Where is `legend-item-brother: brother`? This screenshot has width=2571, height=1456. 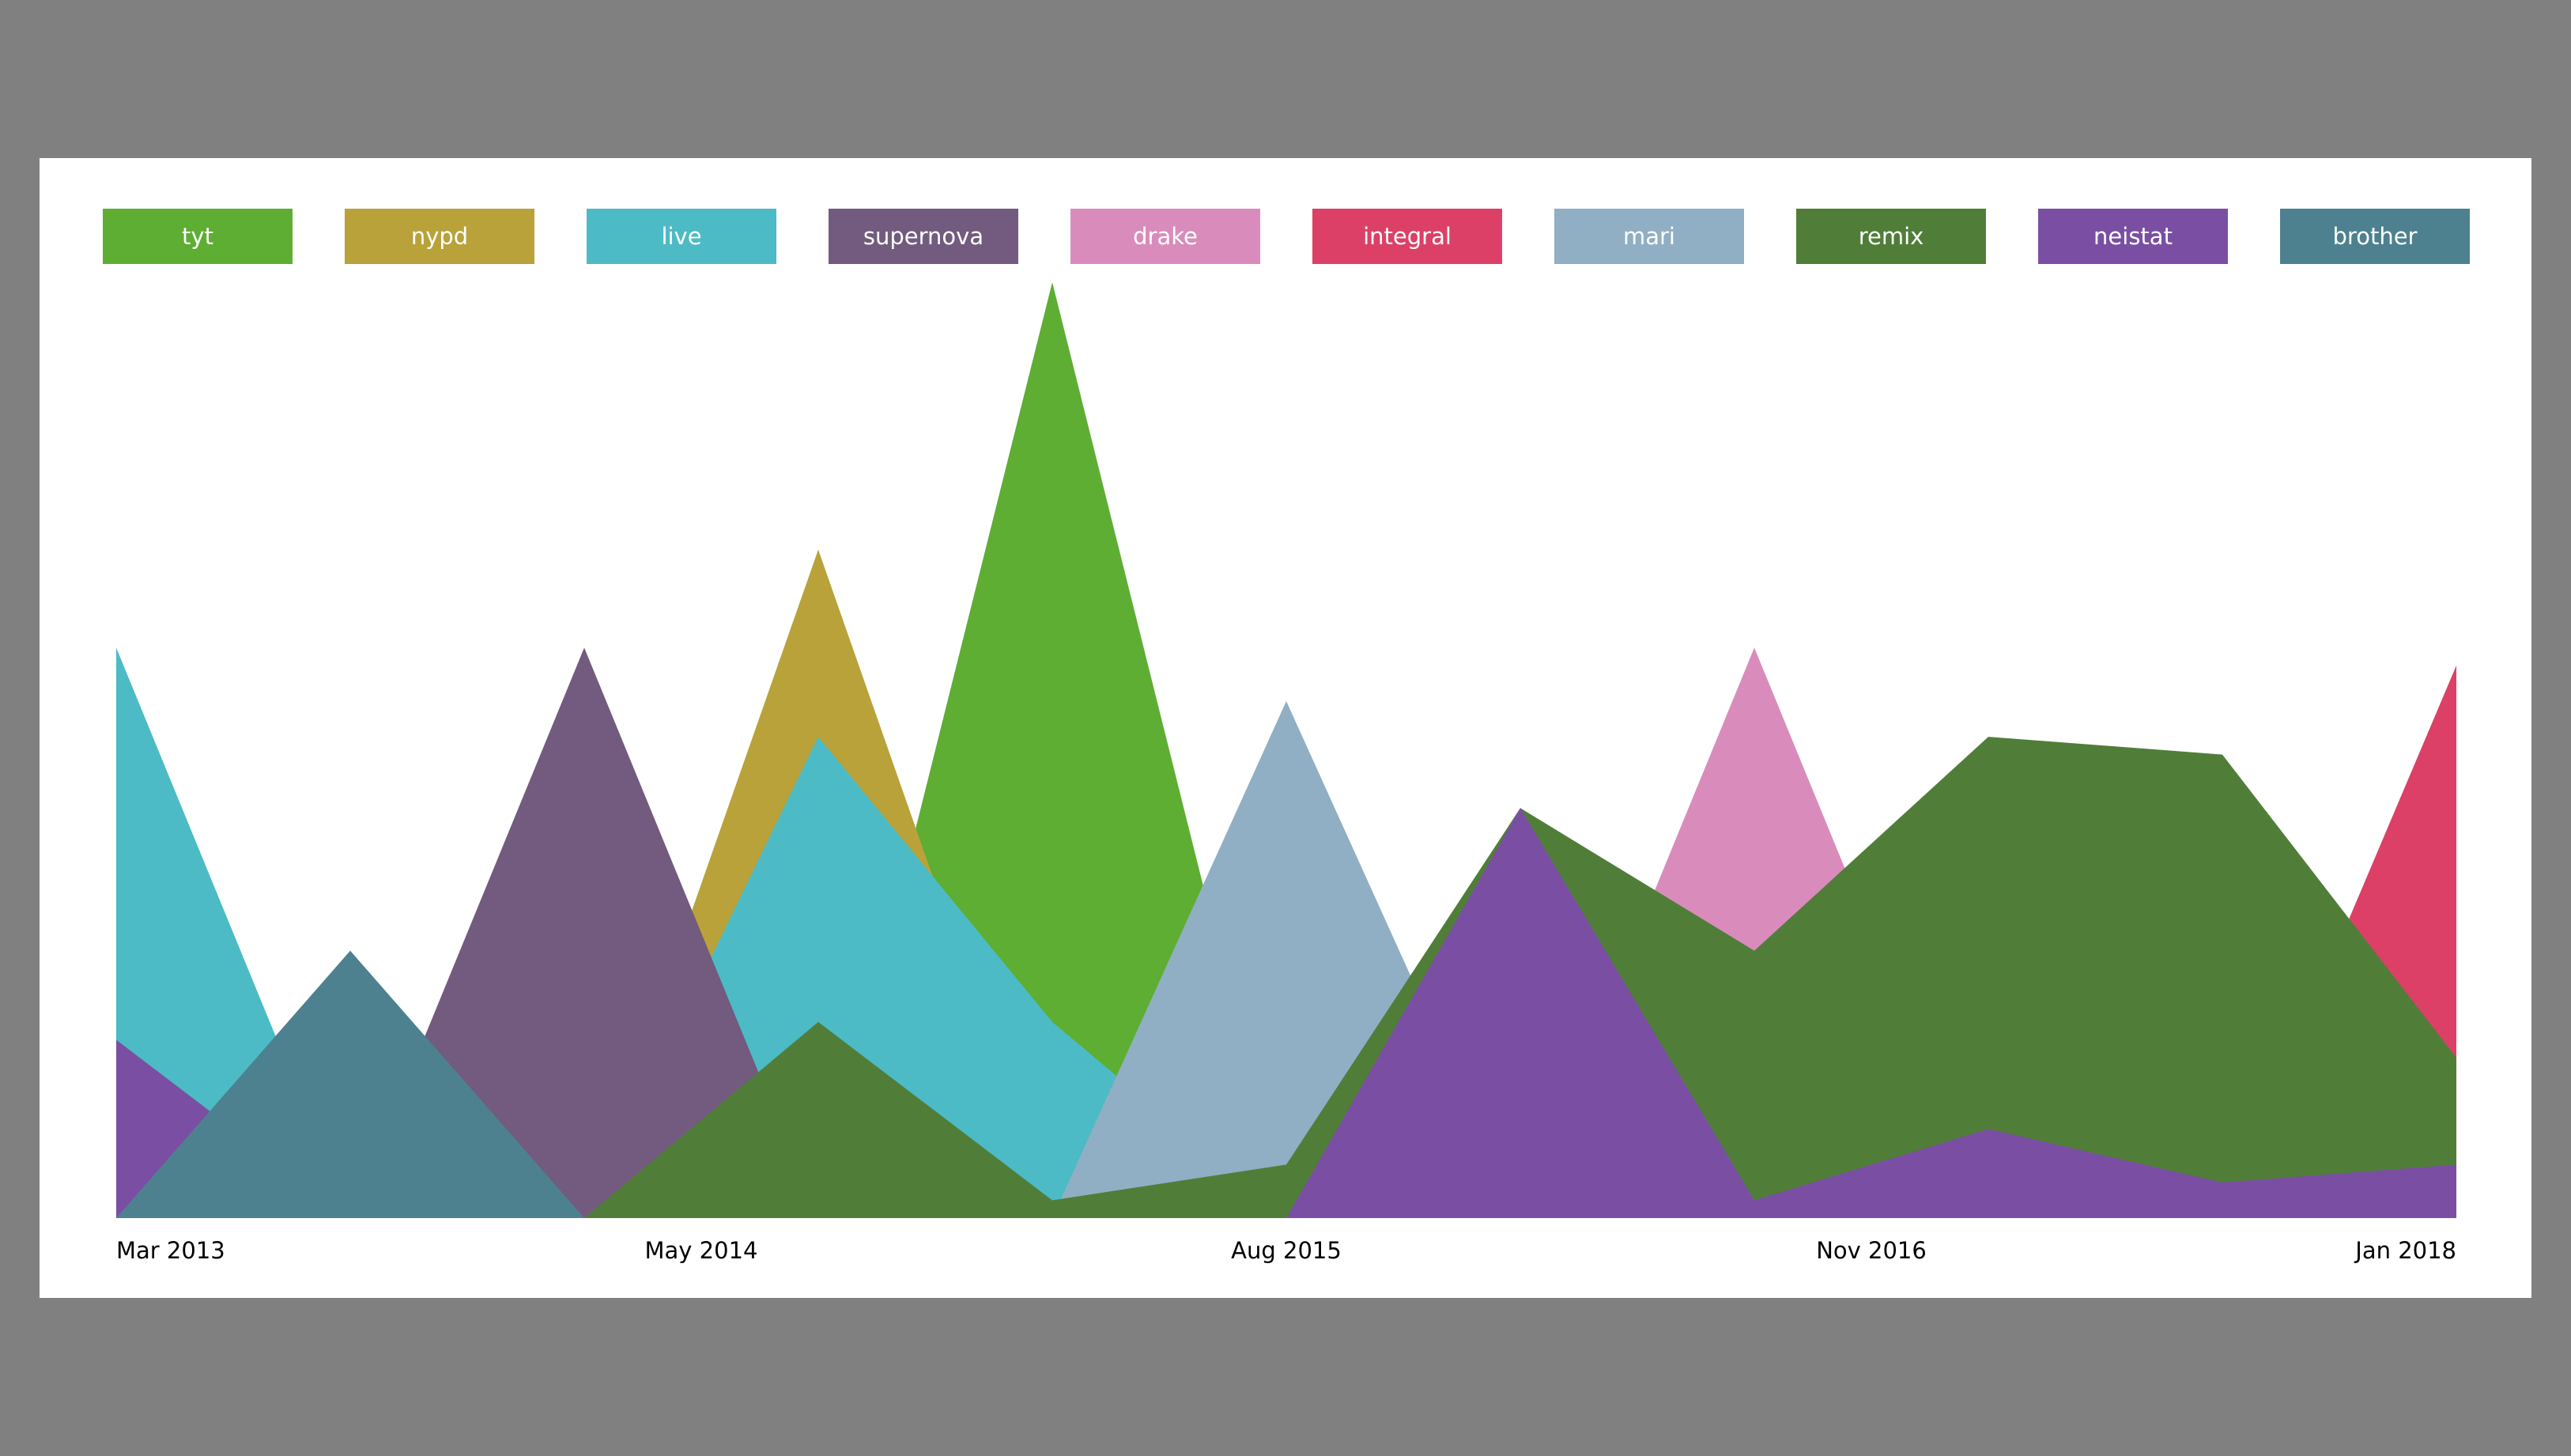
legend-item-brother: brother is located at coordinates (2375, 236).